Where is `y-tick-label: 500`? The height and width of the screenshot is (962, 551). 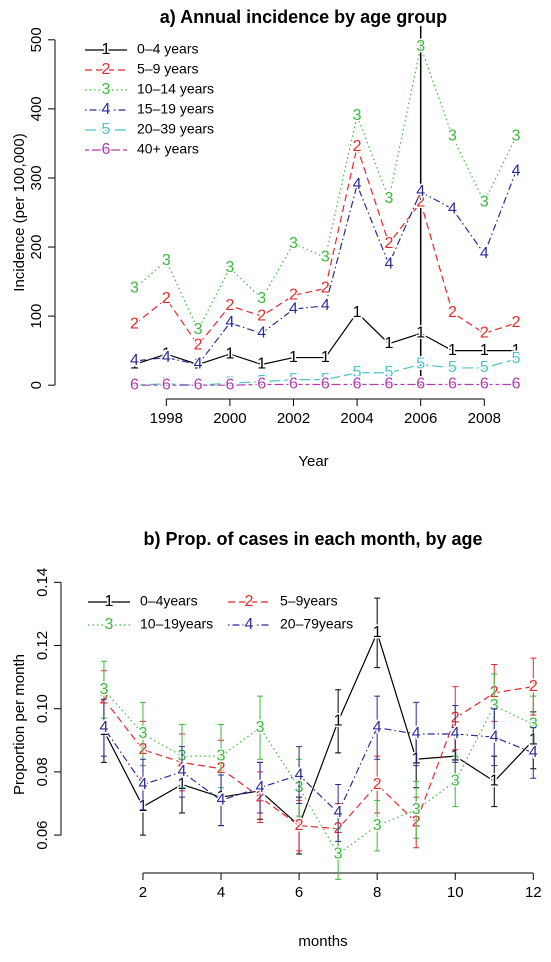 y-tick-label: 500 is located at coordinates (36, 39).